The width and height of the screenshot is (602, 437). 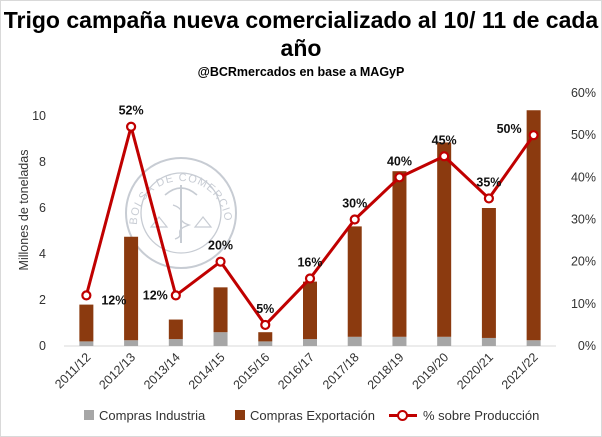 I want to click on legend-label-porcentaje: % sobre Producción, so click(x=481, y=415).